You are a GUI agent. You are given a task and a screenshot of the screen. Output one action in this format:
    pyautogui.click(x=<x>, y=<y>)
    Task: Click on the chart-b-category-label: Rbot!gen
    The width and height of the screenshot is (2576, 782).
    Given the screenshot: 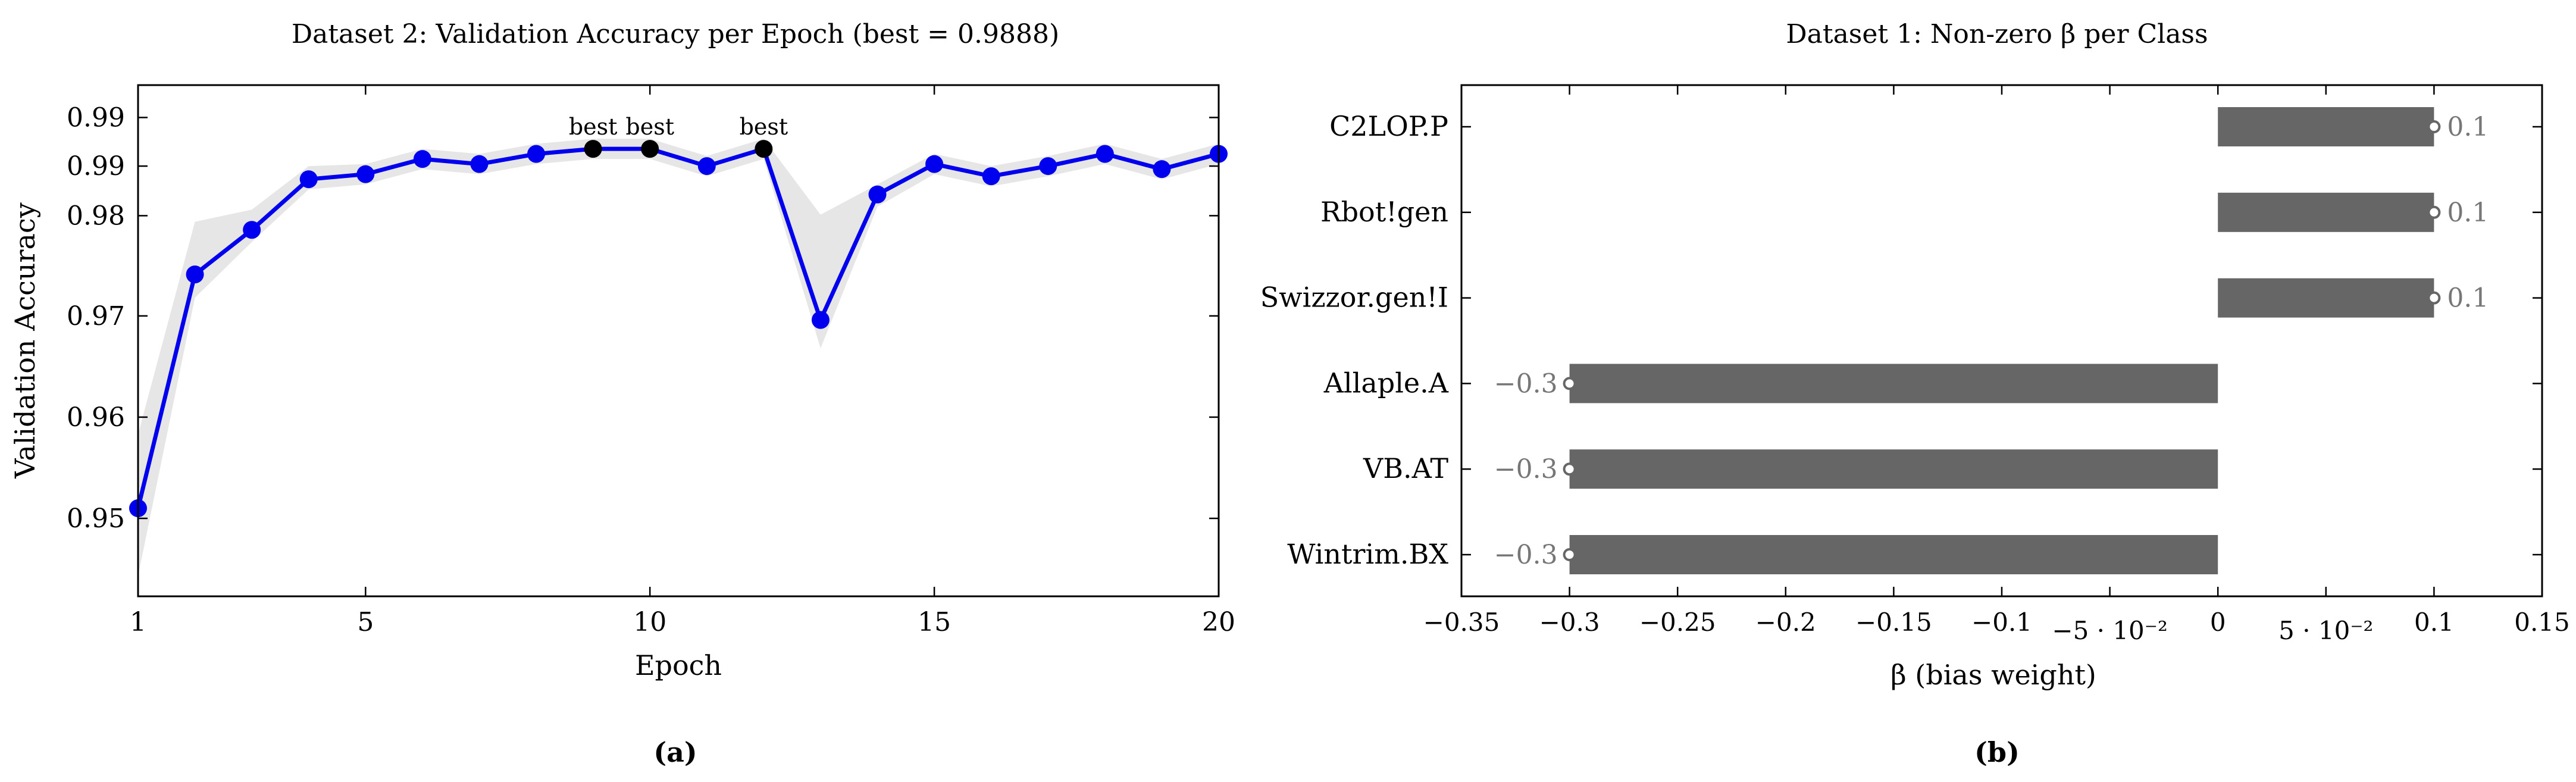 What is the action you would take?
    pyautogui.click(x=1384, y=212)
    